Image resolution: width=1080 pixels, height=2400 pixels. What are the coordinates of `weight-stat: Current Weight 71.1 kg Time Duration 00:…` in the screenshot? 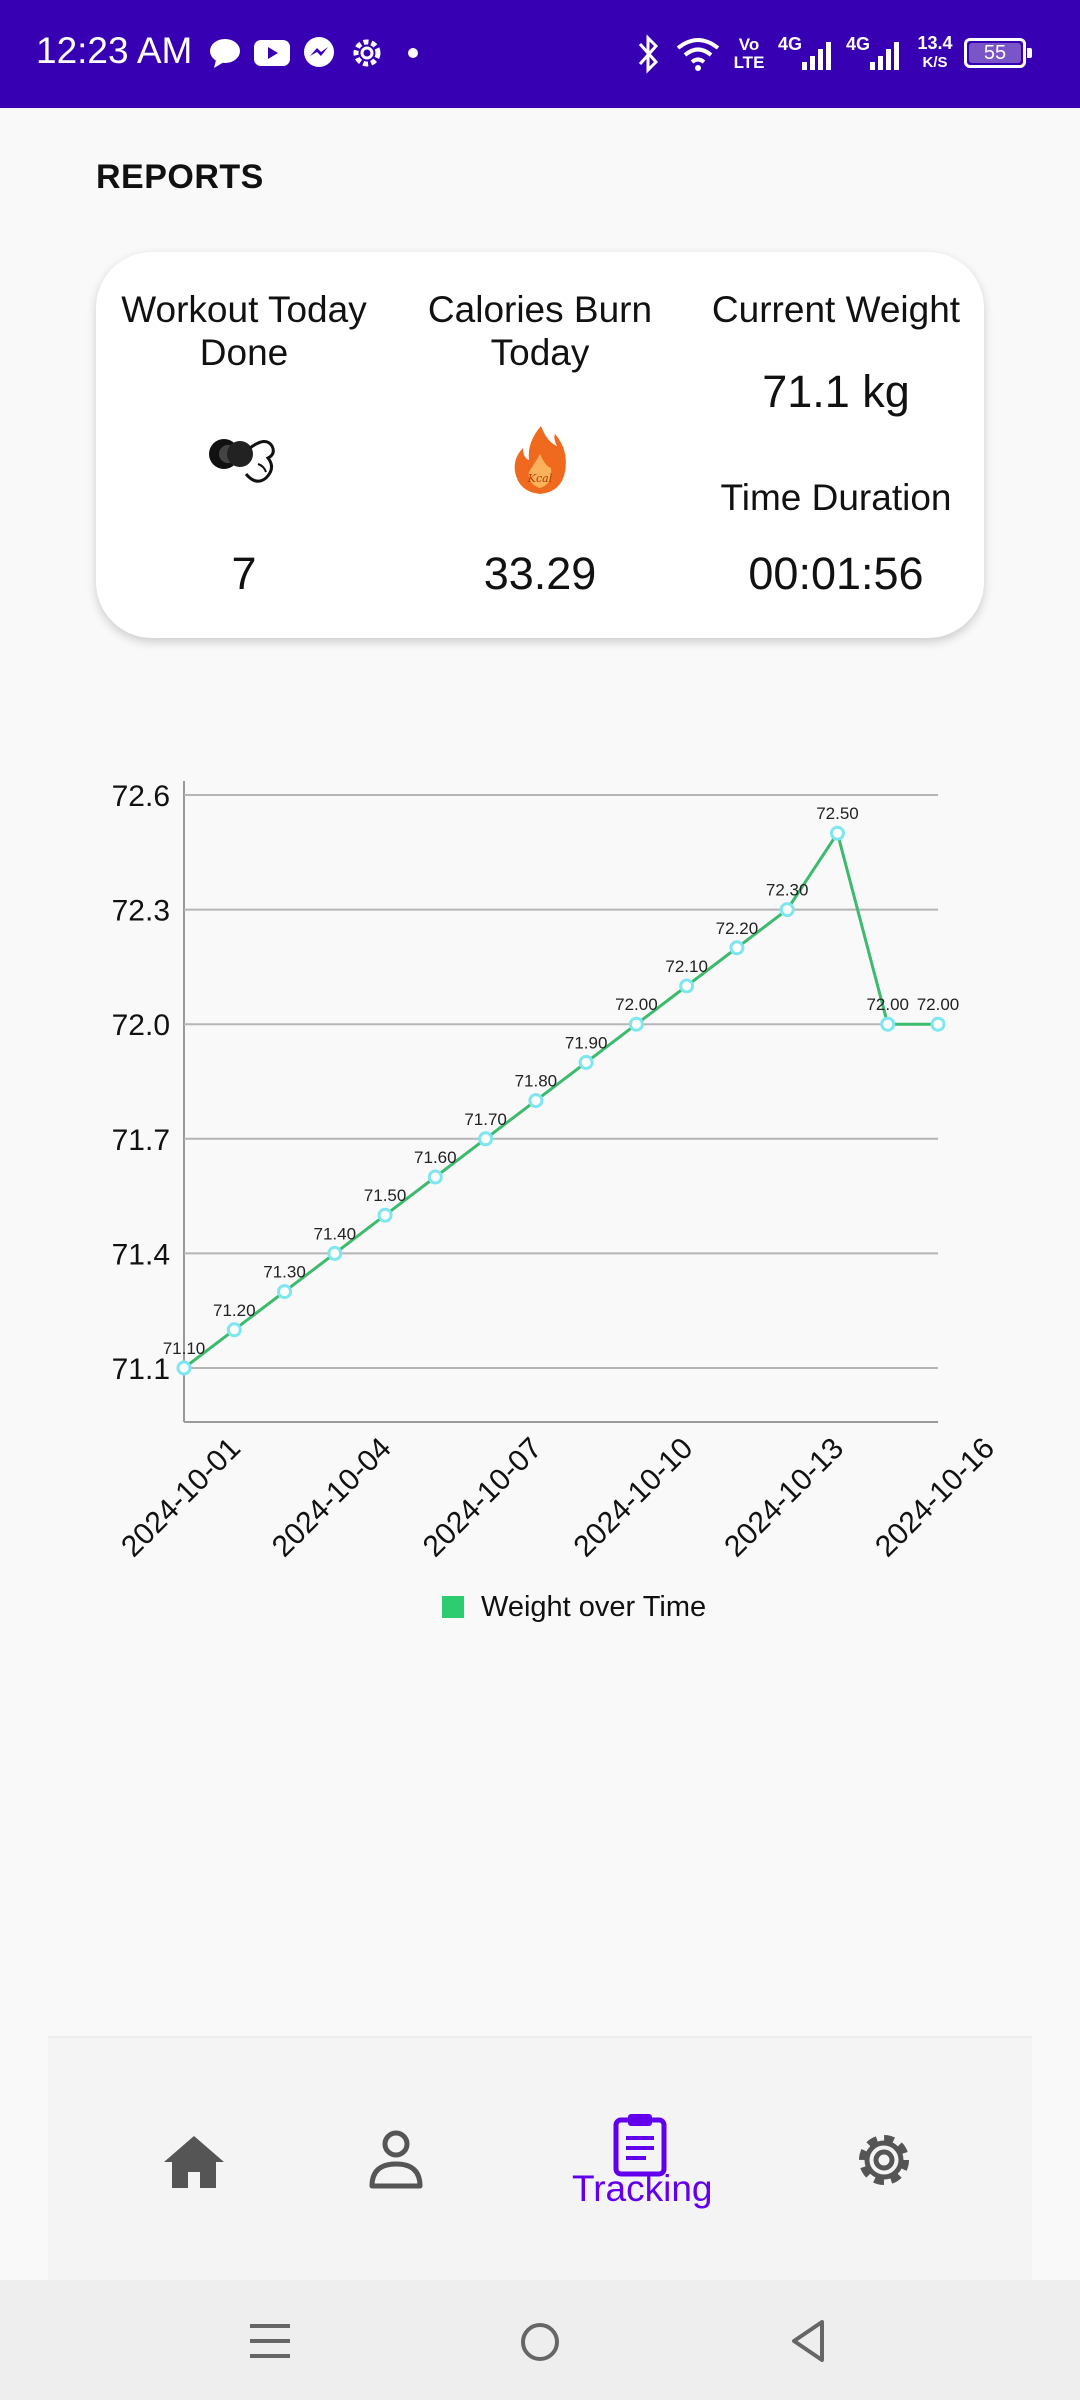 It's located at (836, 445).